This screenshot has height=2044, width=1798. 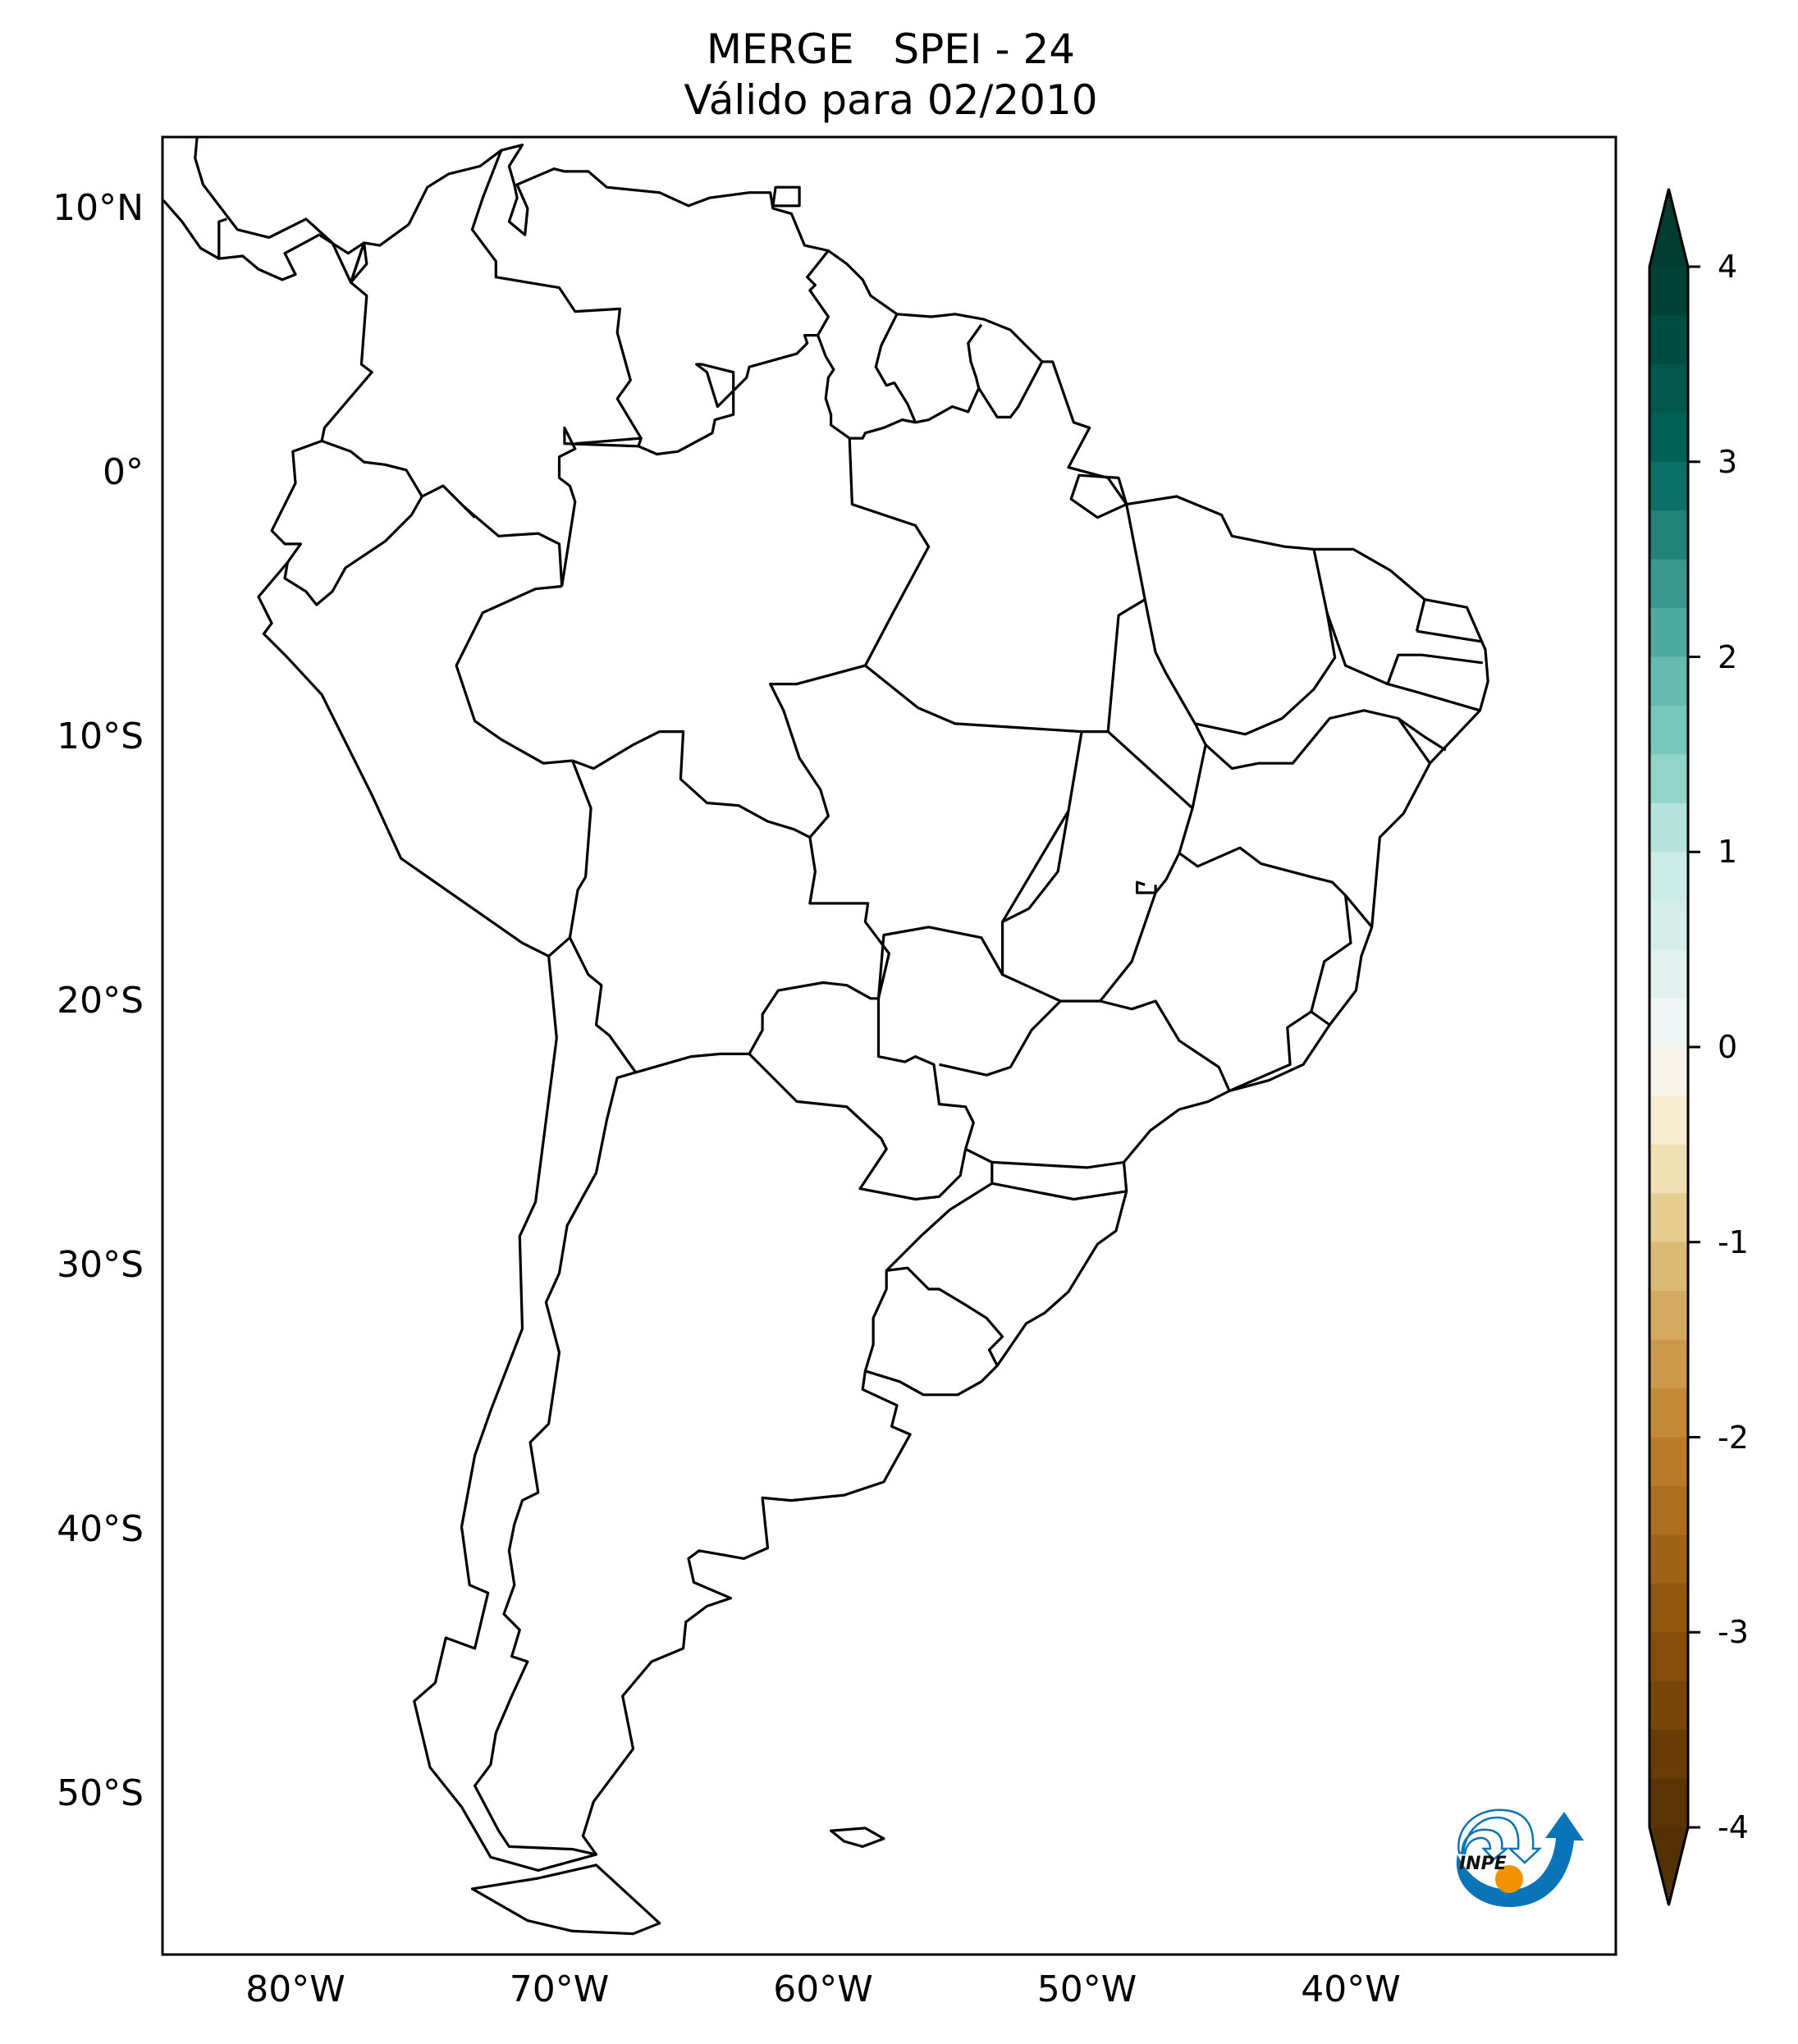 What do you see at coordinates (100, 1793) in the screenshot?
I see `latitude-tick-label: 50°S` at bounding box center [100, 1793].